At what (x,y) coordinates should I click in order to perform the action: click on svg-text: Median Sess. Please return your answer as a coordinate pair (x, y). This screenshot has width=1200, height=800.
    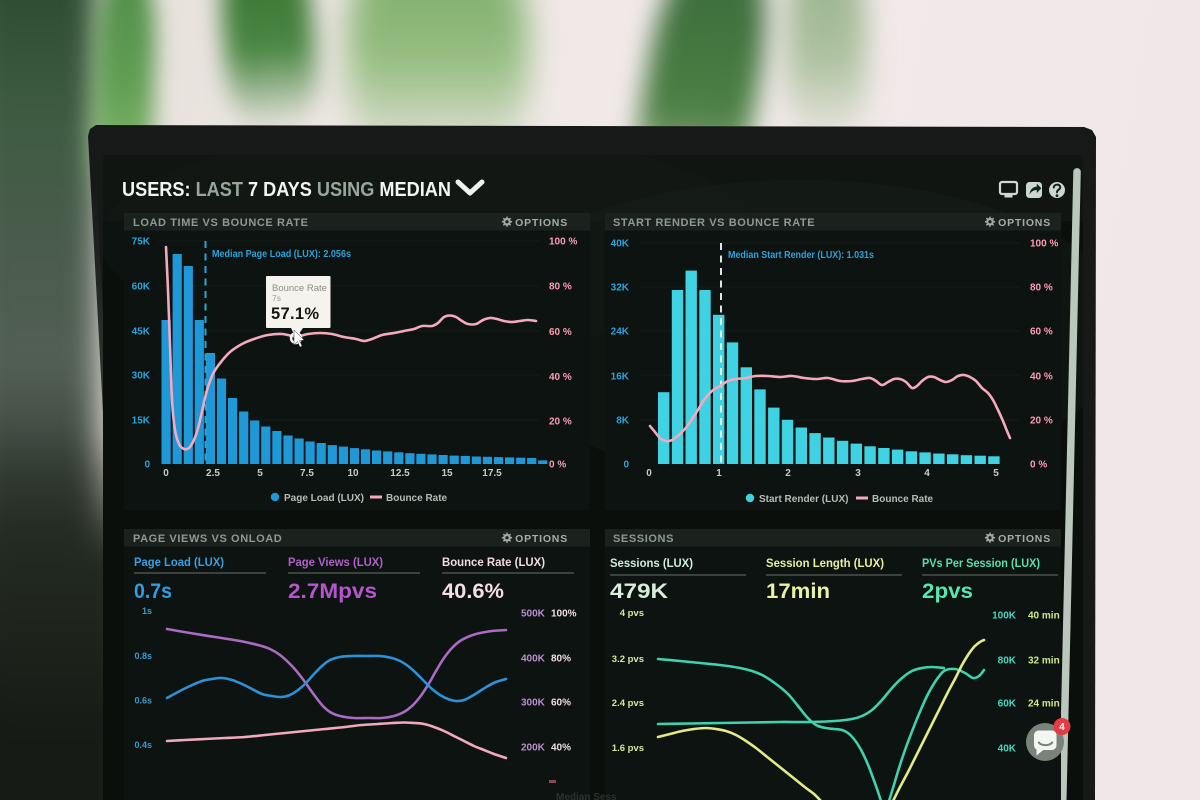
    Looking at the image, I should click on (586, 796).